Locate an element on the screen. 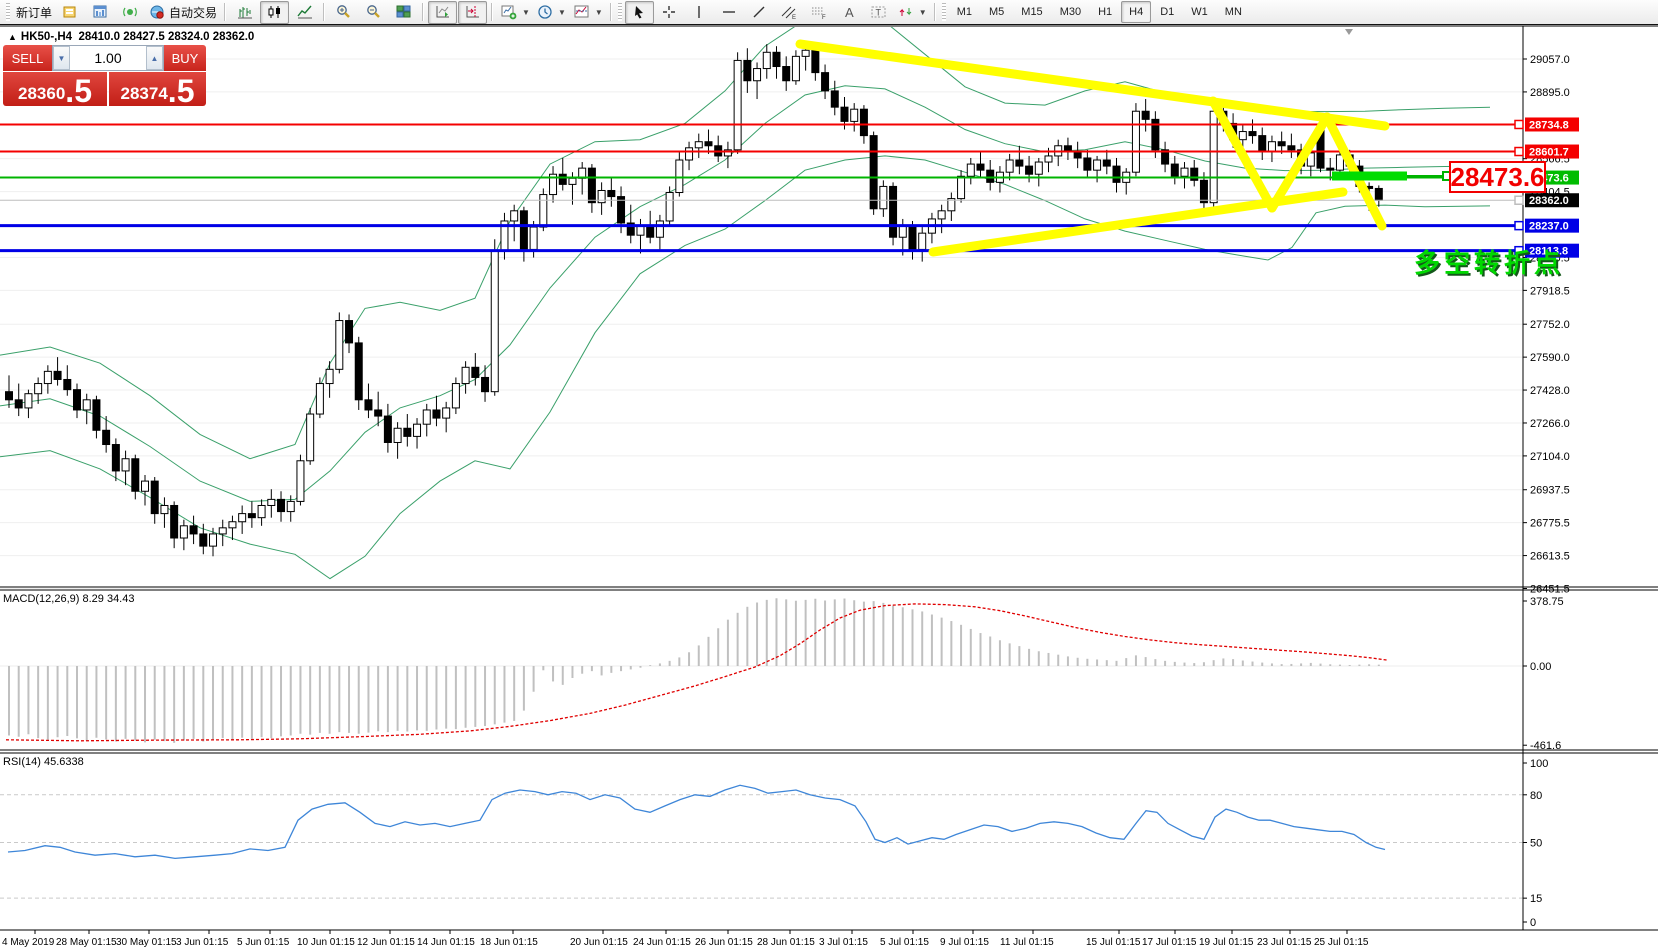 The width and height of the screenshot is (1658, 949). chart-shift-icon is located at coordinates (473, 12).